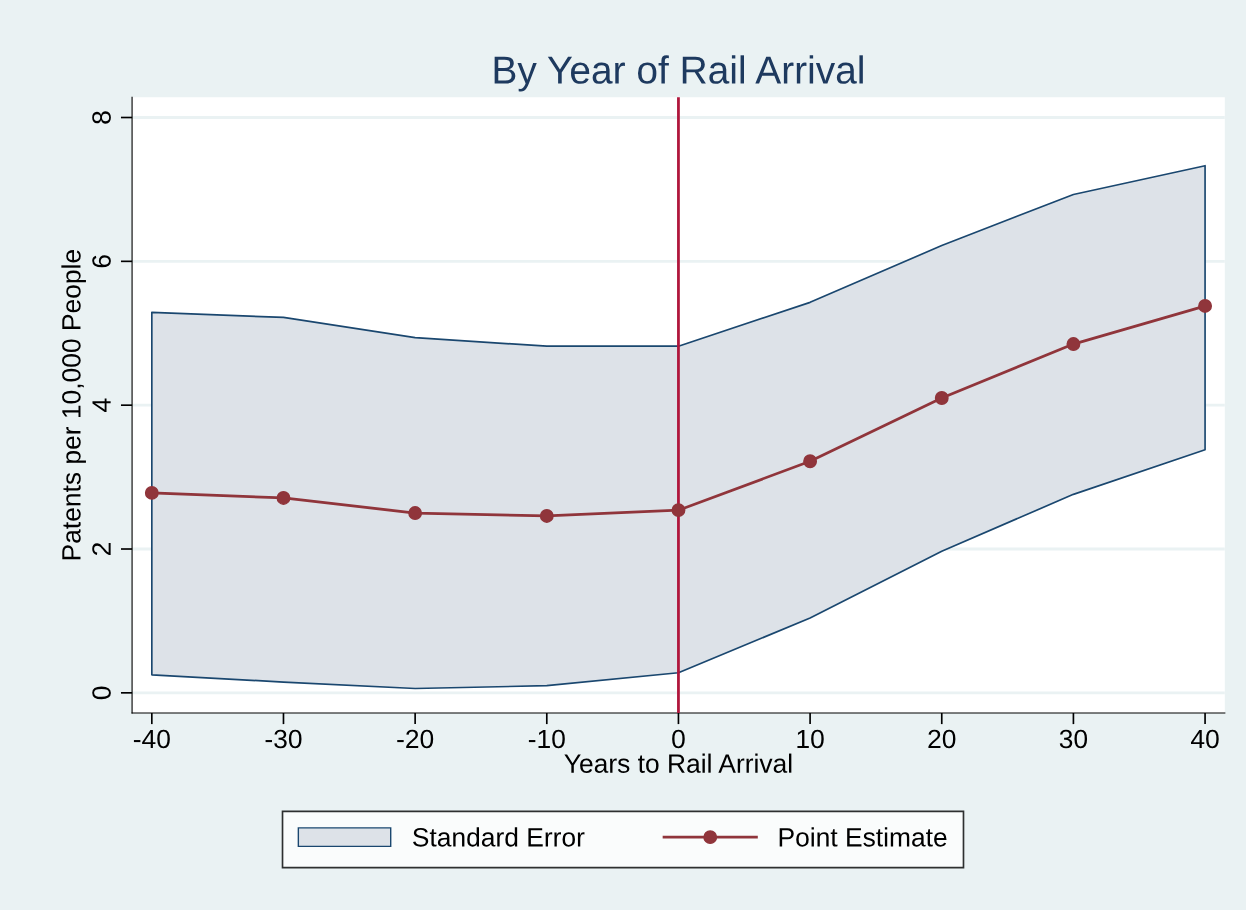 Image resolution: width=1246 pixels, height=910 pixels. What do you see at coordinates (101, 405) in the screenshot?
I see `y-tick-label: 4` at bounding box center [101, 405].